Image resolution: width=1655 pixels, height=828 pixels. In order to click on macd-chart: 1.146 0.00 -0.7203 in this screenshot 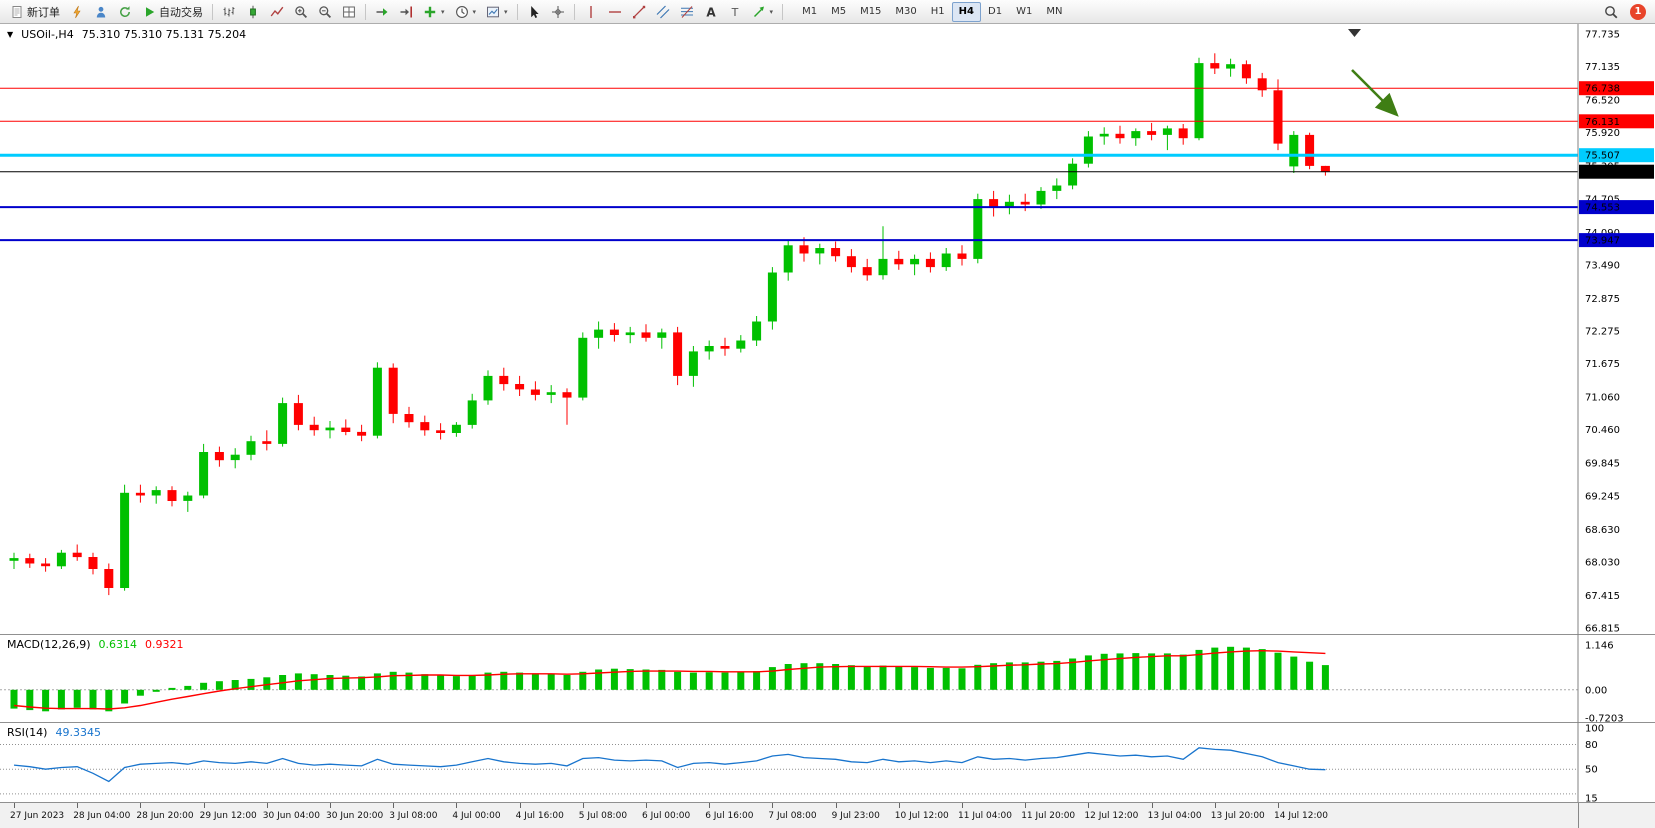, I will do `click(827, 679)`.